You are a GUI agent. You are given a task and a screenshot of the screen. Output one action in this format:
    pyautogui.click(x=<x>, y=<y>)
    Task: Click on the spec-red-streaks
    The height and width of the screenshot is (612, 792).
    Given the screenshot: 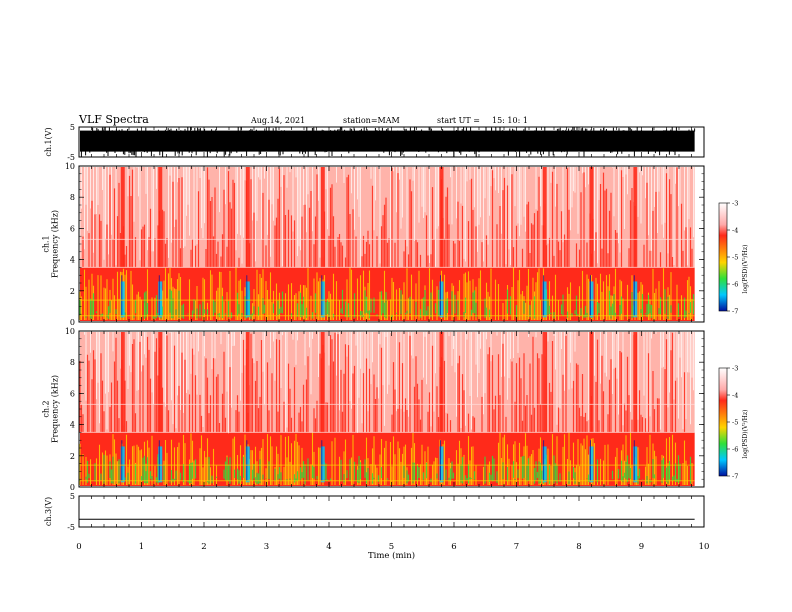 What is the action you would take?
    pyautogui.click(x=382, y=382)
    